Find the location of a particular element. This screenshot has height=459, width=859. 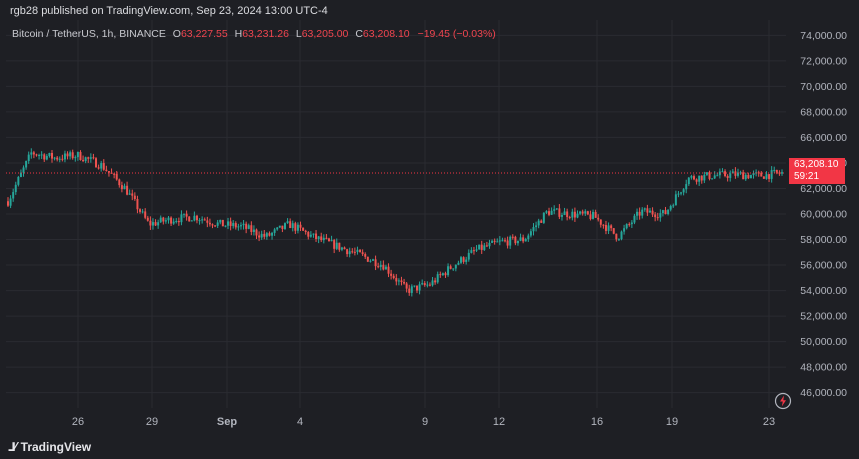

y-tick-label: 46,000.00 is located at coordinates (823, 393).